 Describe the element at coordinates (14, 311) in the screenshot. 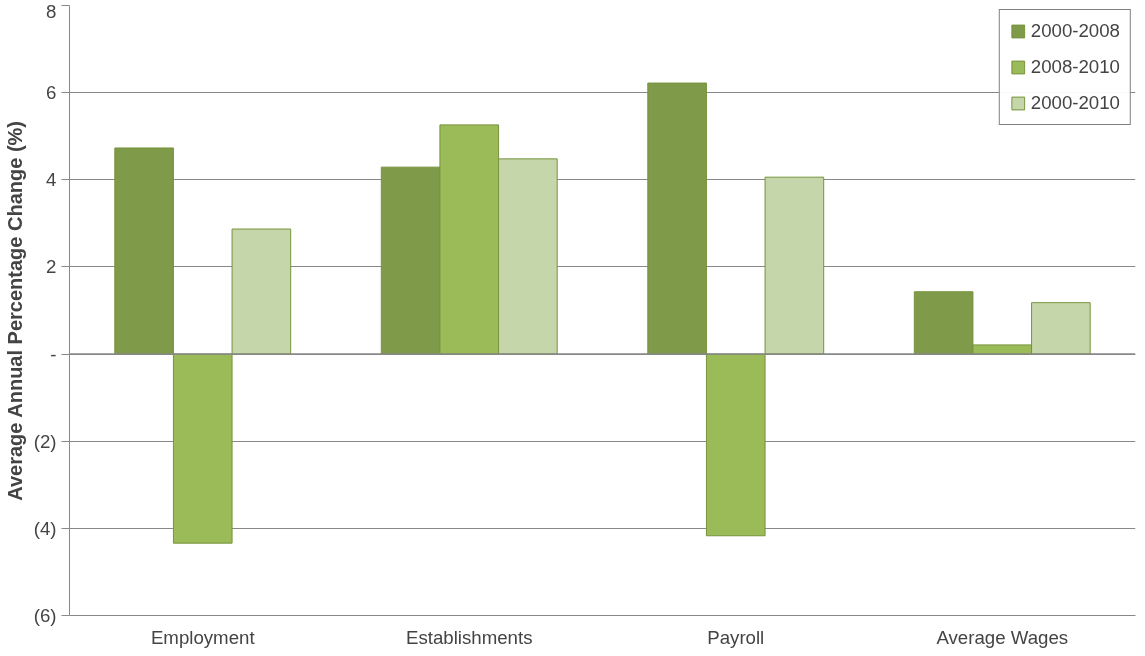

I see `y-axis-title: Average Annual Percentage Change (%)` at that location.